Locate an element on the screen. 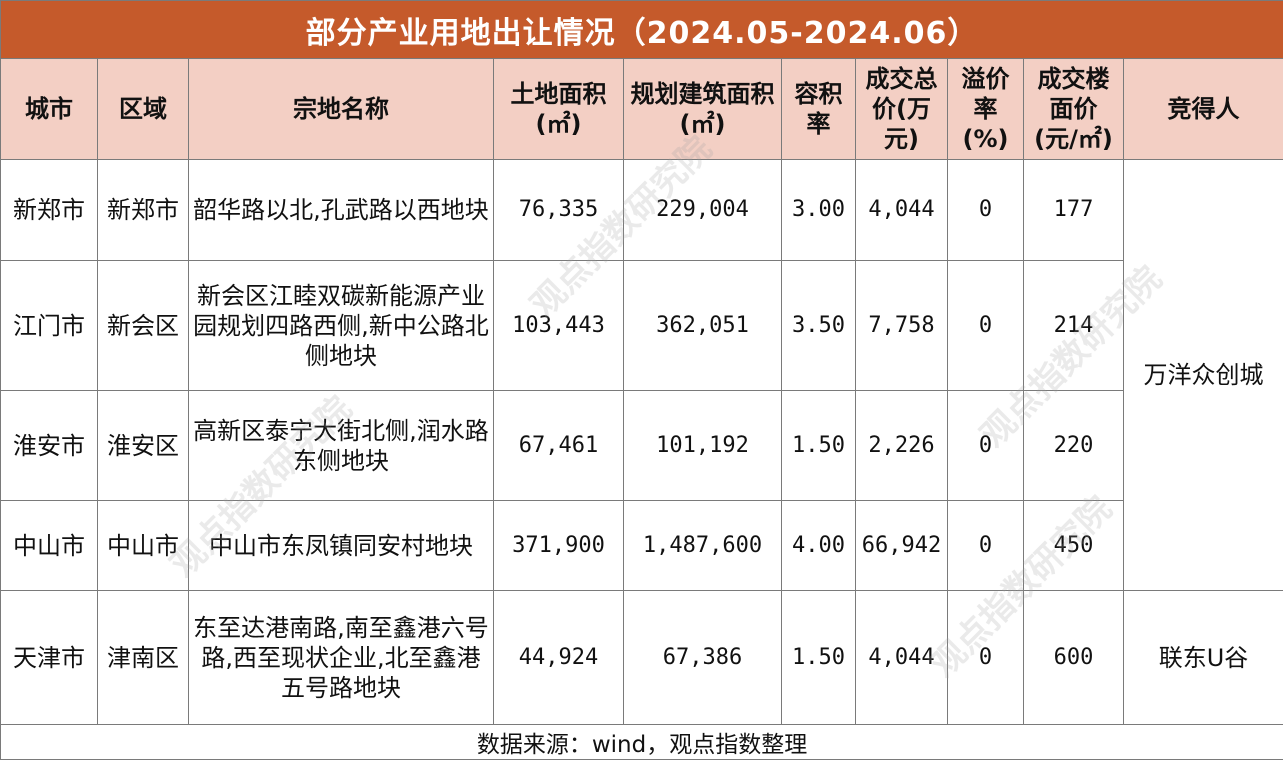 The width and height of the screenshot is (1283, 775). header-total-price: 成交总价(万元) is located at coordinates (901, 109).